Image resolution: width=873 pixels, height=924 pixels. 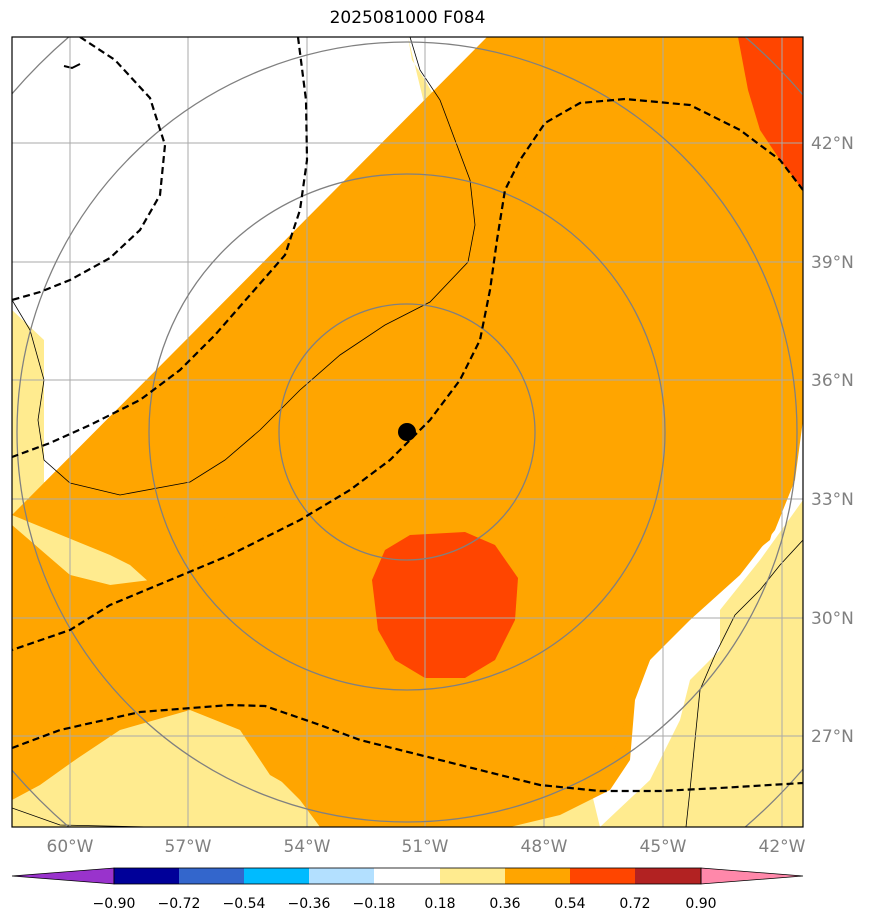 I want to click on colorbar-tick-label: 0.72, so click(x=634, y=904).